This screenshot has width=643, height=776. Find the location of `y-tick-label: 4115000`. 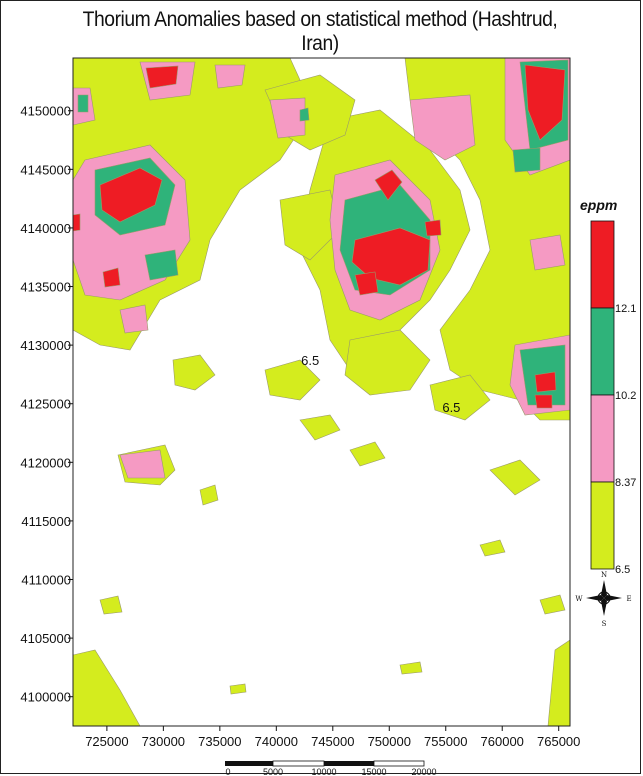

y-tick-label: 4115000 is located at coordinates (46, 521).